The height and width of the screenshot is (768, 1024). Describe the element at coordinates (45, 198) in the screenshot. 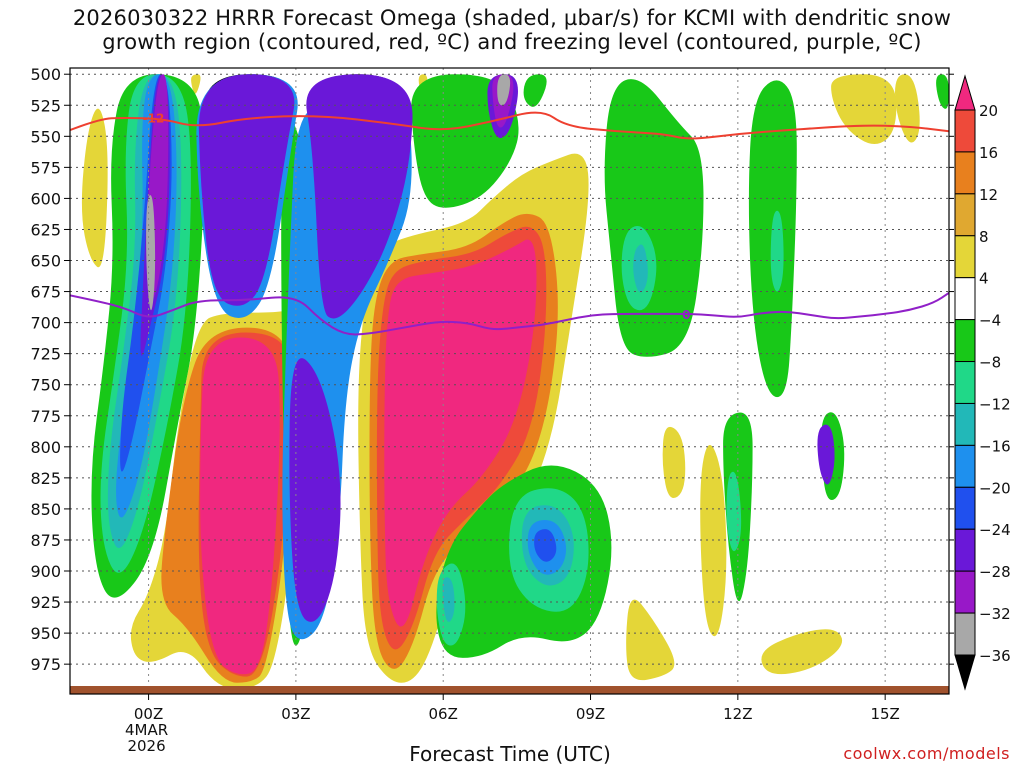

I see `y-tick-label: 600` at that location.